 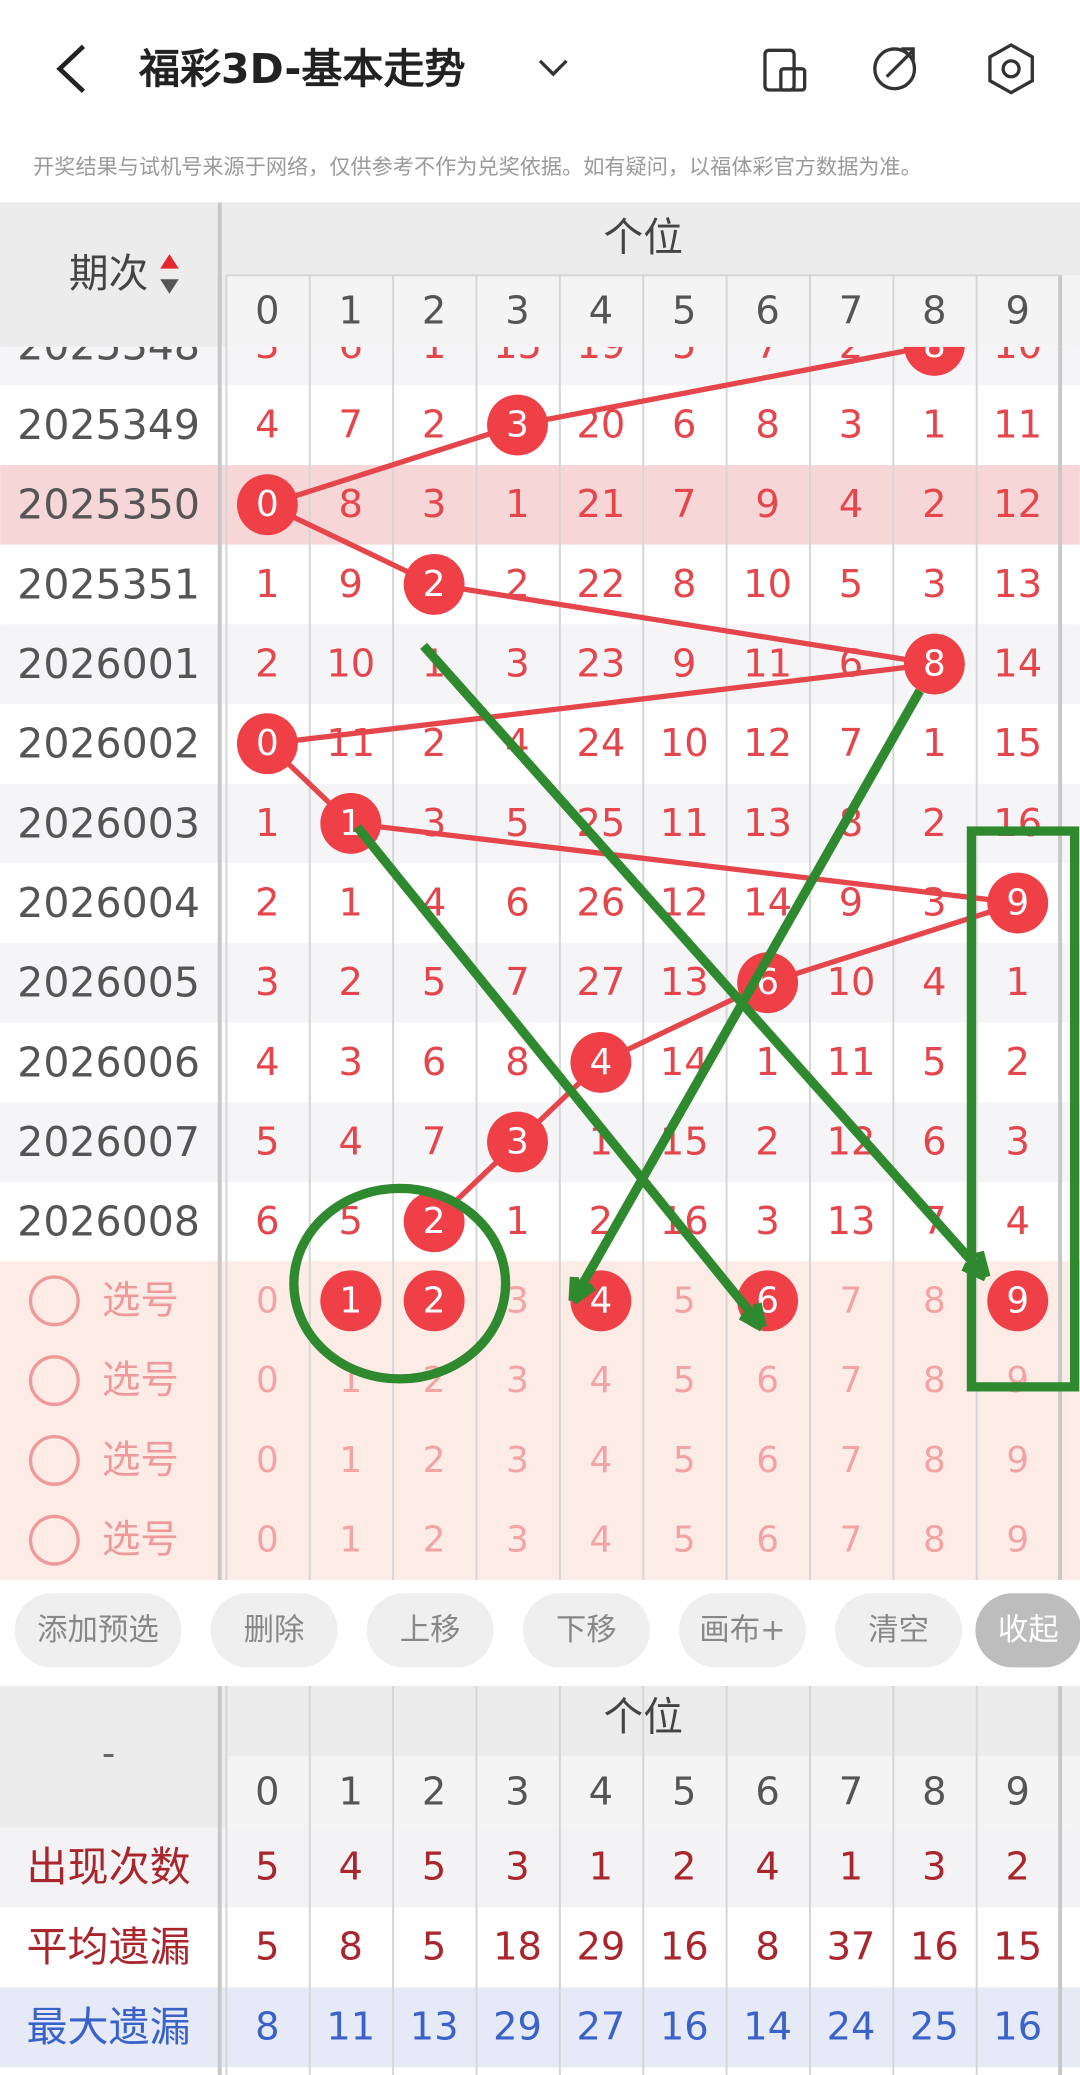 I want to click on omission-value: 15, so click(x=1017, y=743).